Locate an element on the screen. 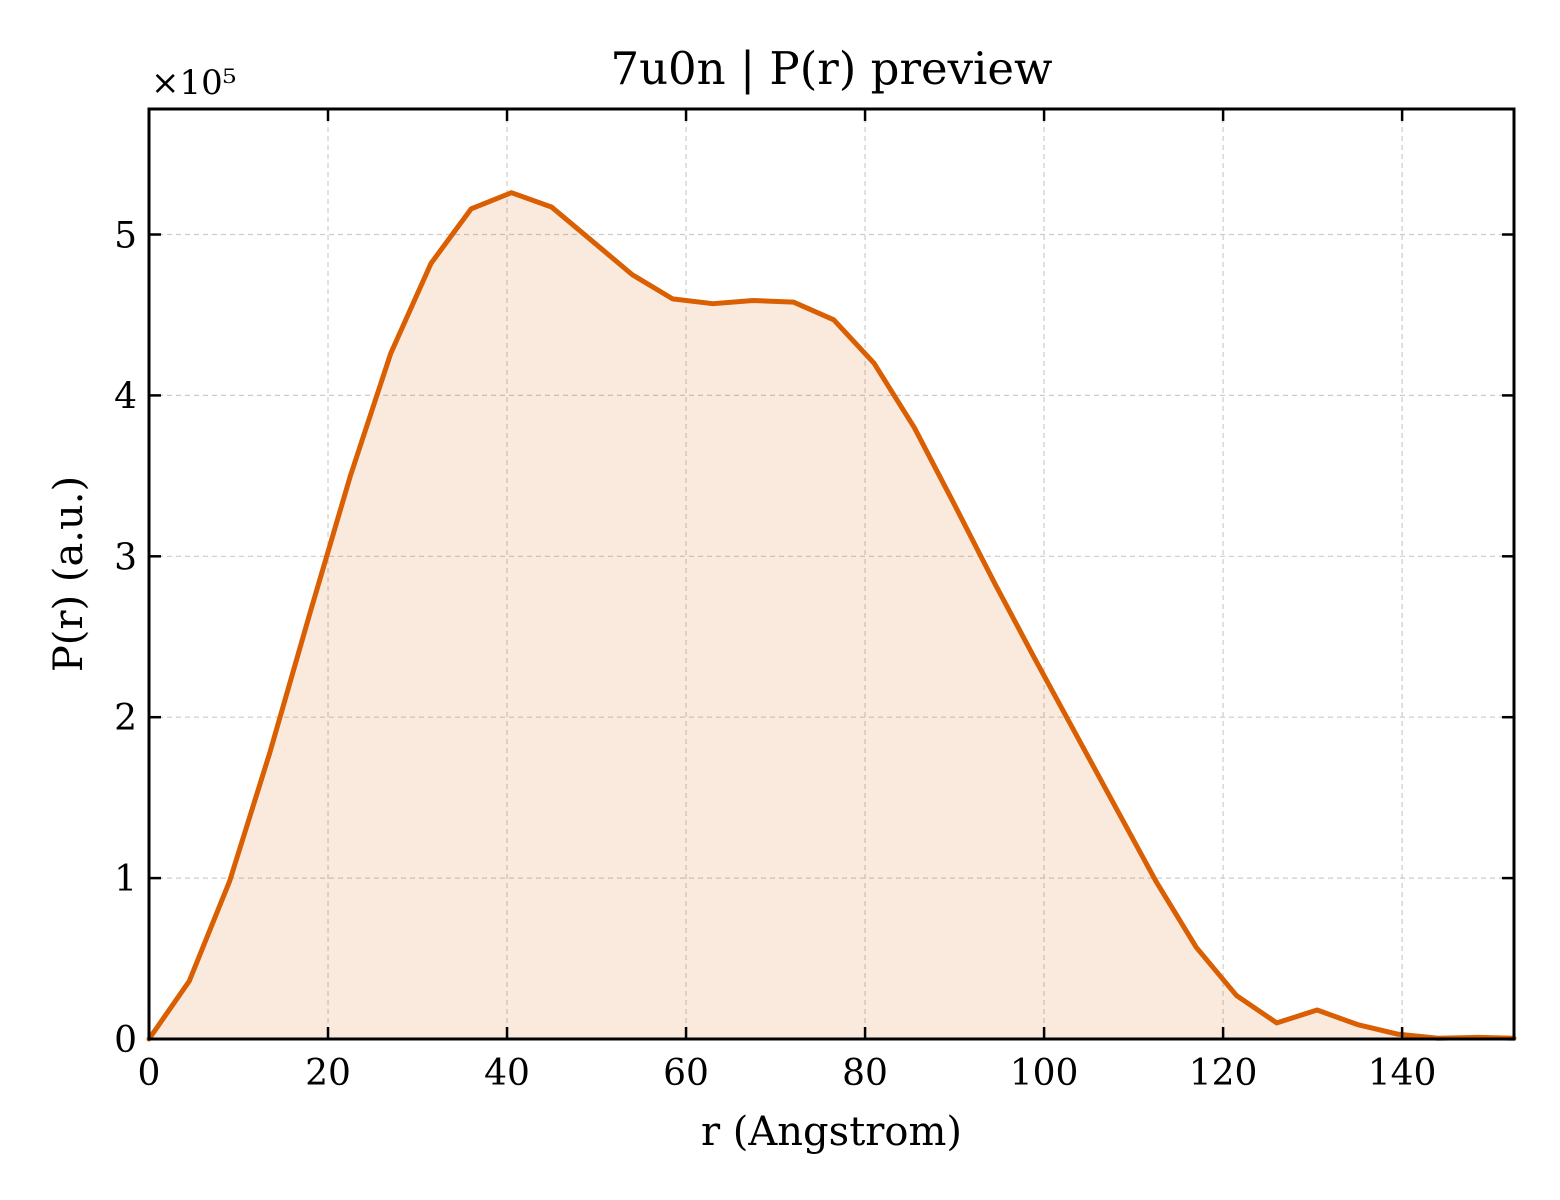  x-tick-label: 100 is located at coordinates (1044, 1073).